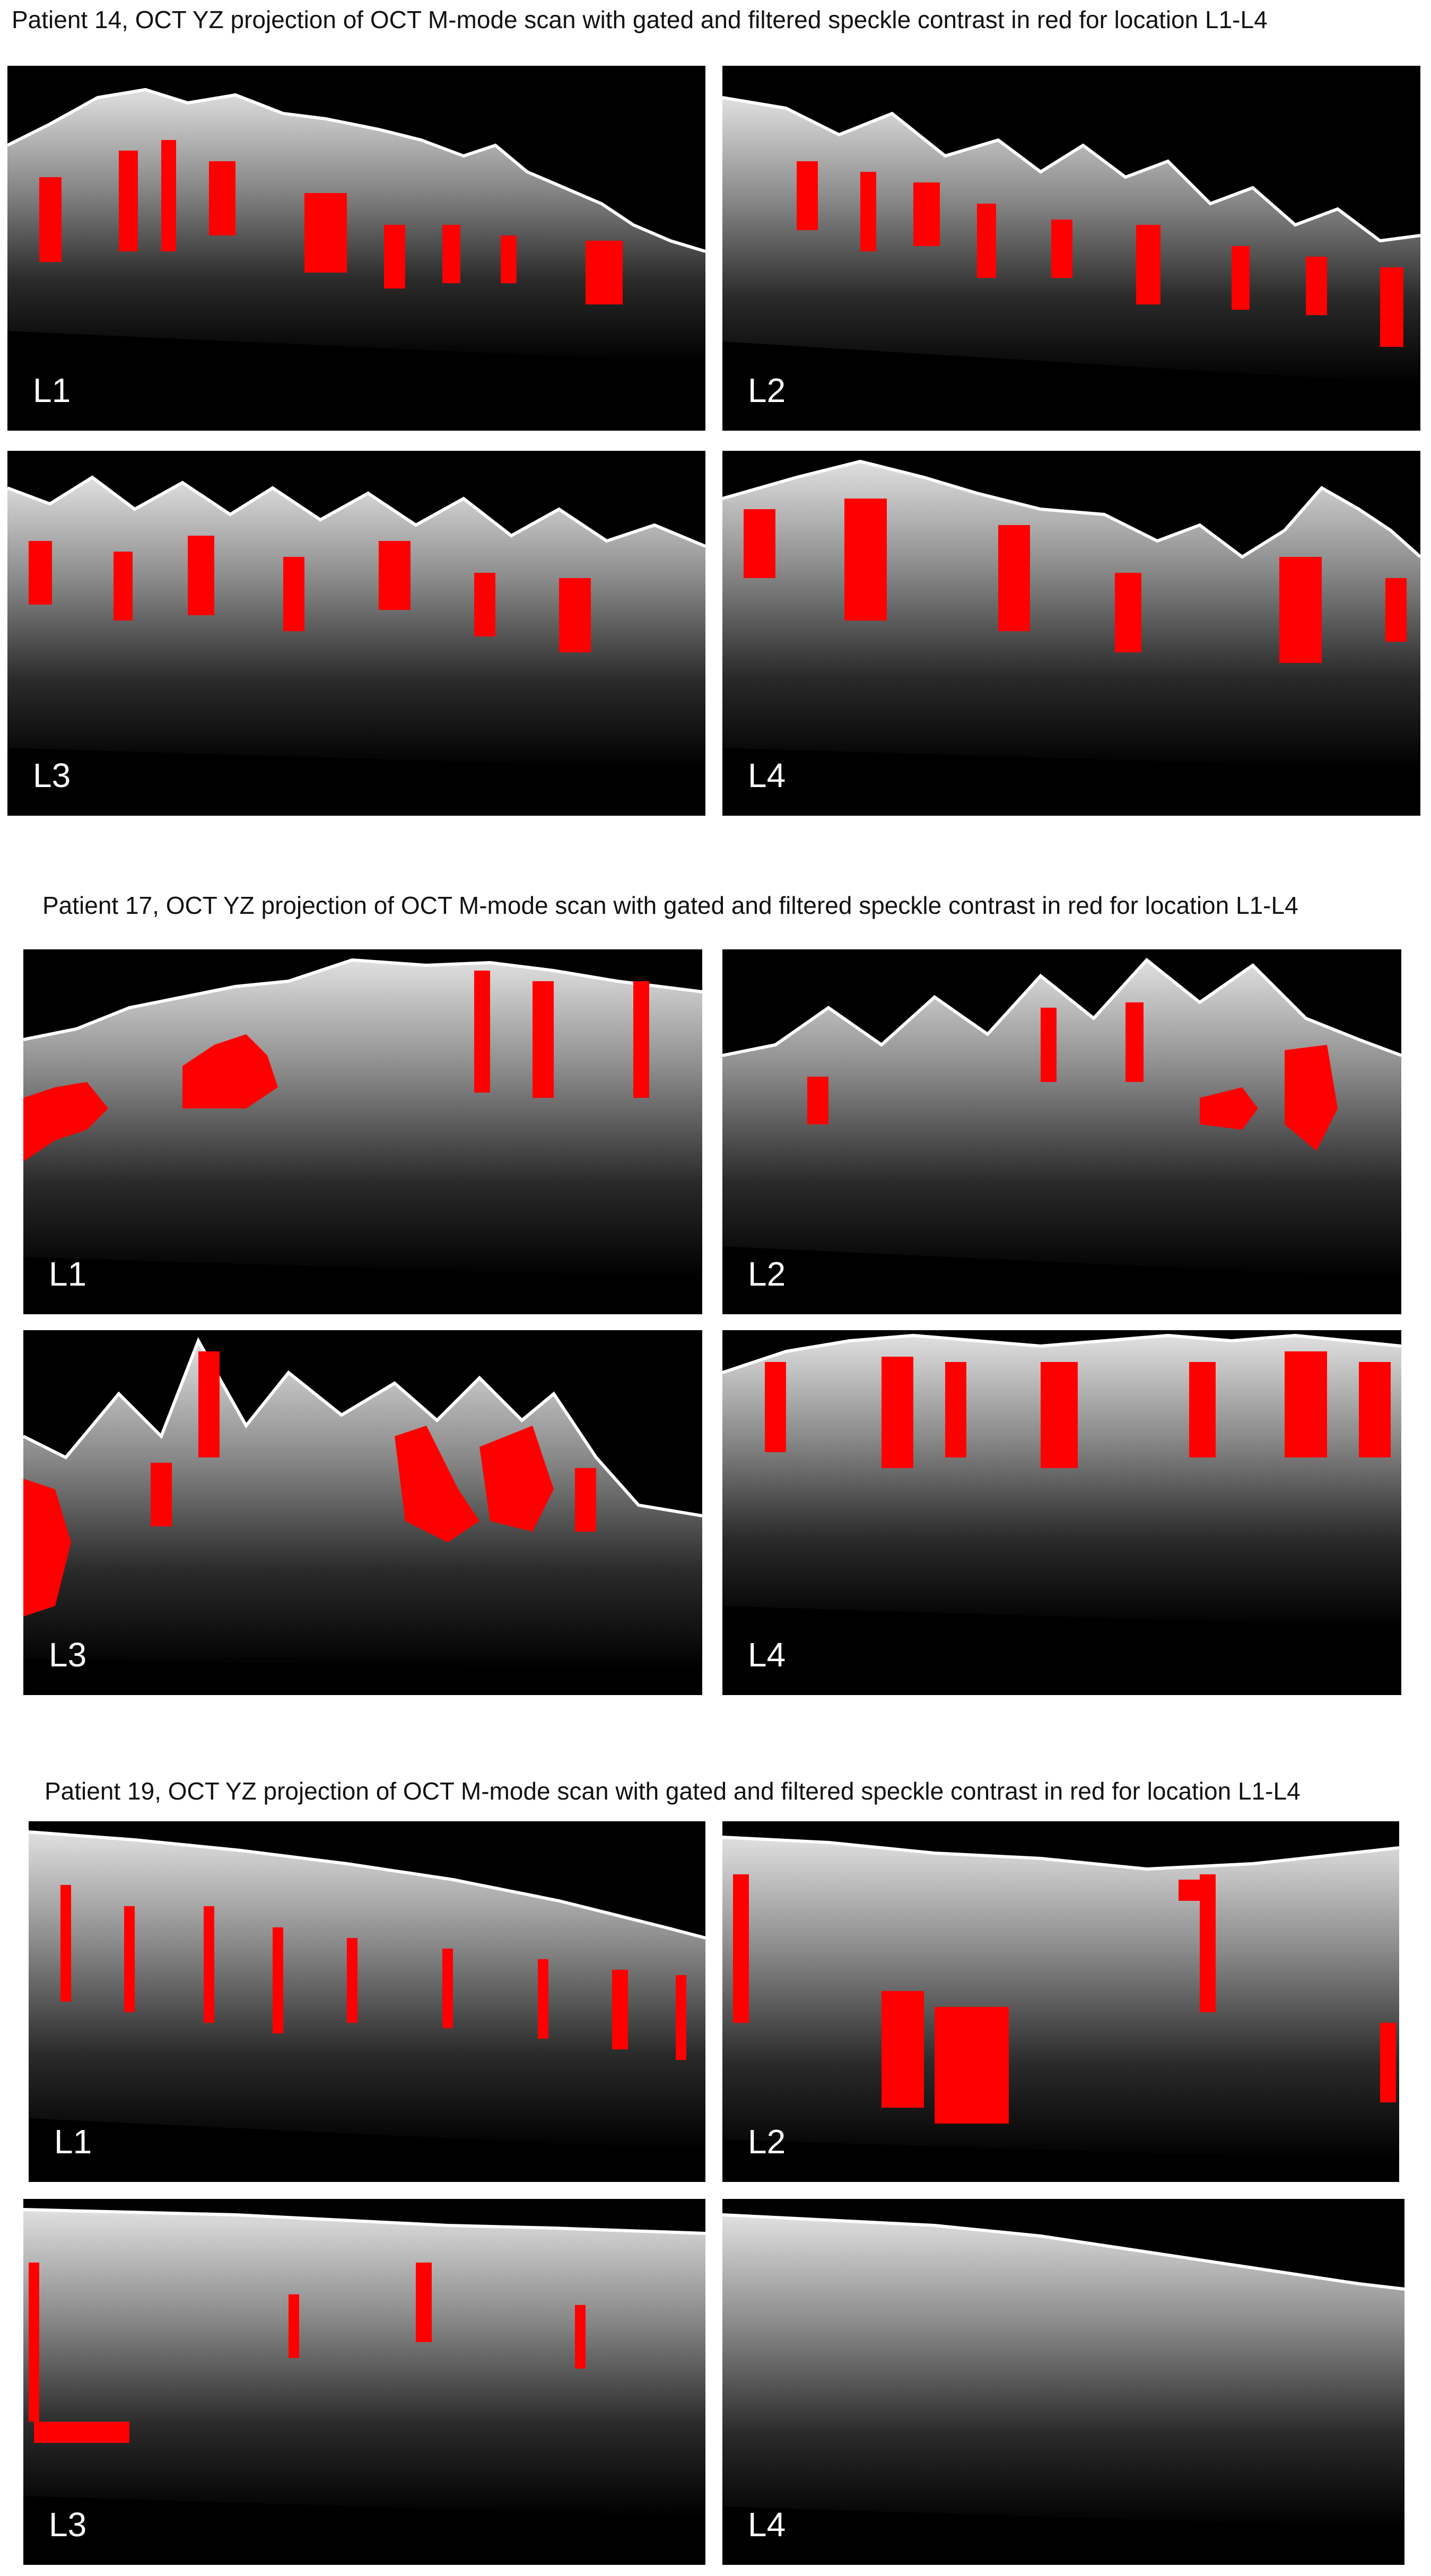 The image size is (1431, 2576). I want to click on patient-14-panel-l4: L4, so click(1071, 633).